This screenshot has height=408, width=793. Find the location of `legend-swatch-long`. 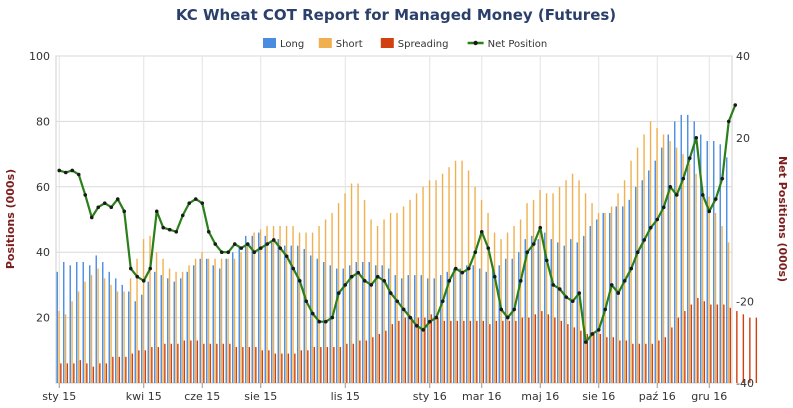

legend-swatch-long is located at coordinates (269, 43).